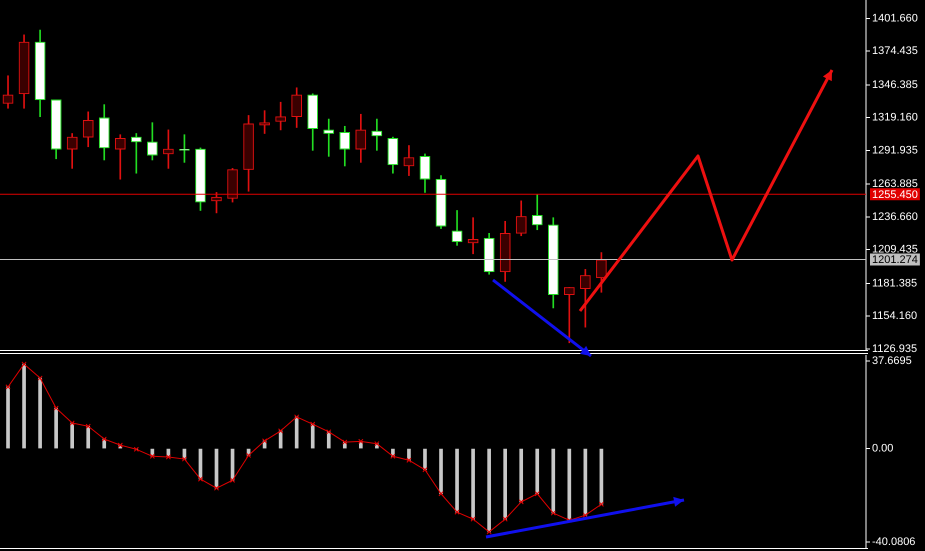 The image size is (925, 551). What do you see at coordinates (895, 250) in the screenshot?
I see `y-tick-label: 1209.435` at bounding box center [895, 250].